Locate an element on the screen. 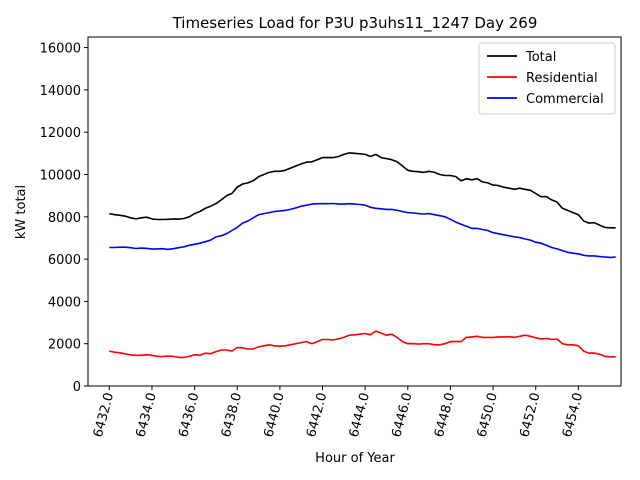 Image resolution: width=640 pixels, height=480 pixels. y-tick-label: 16000 is located at coordinates (60, 49).